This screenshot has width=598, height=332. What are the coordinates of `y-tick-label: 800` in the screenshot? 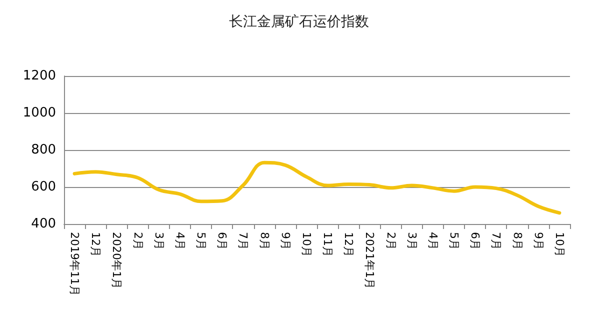 It's located at (43, 150).